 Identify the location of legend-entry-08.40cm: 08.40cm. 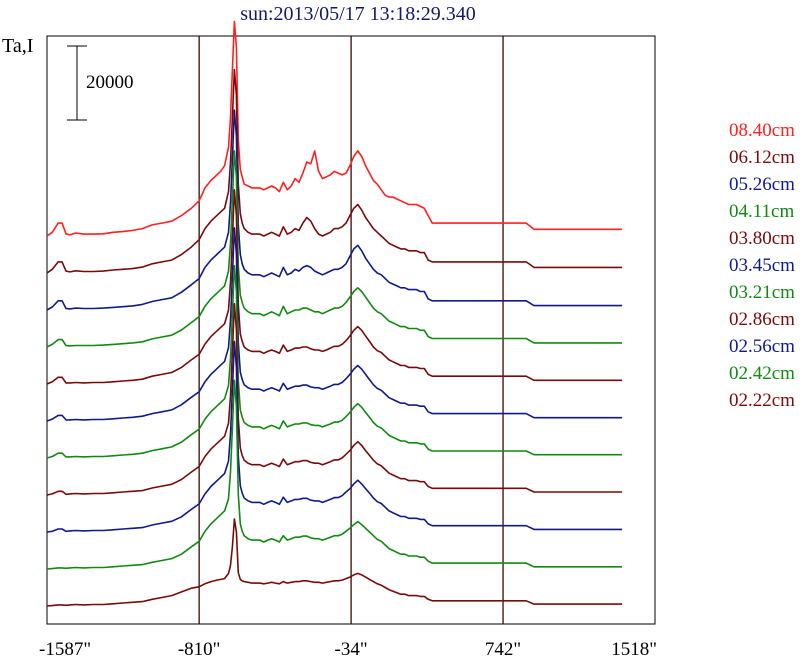
(762, 130).